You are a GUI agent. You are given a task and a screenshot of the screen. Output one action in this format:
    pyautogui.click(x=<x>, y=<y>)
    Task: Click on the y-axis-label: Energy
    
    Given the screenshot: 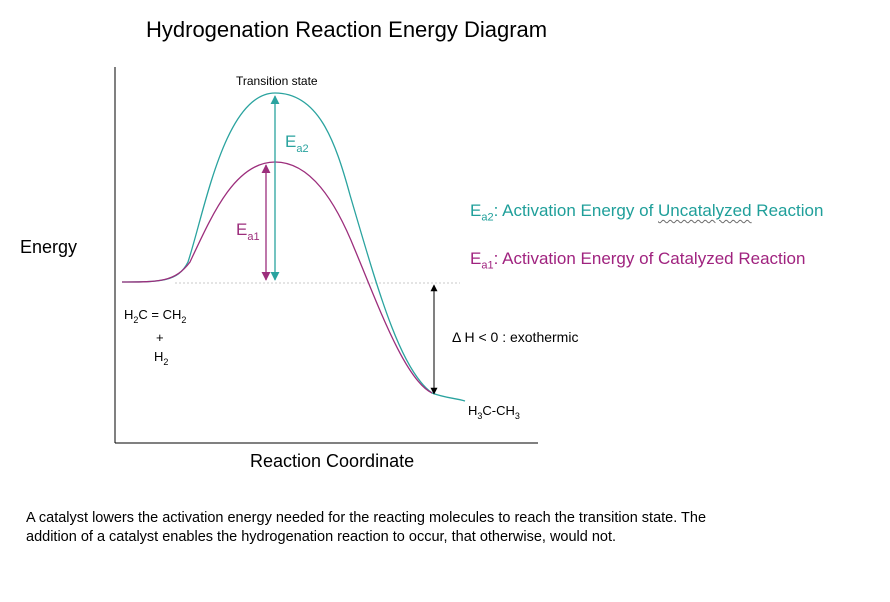 What is the action you would take?
    pyautogui.click(x=48, y=247)
    